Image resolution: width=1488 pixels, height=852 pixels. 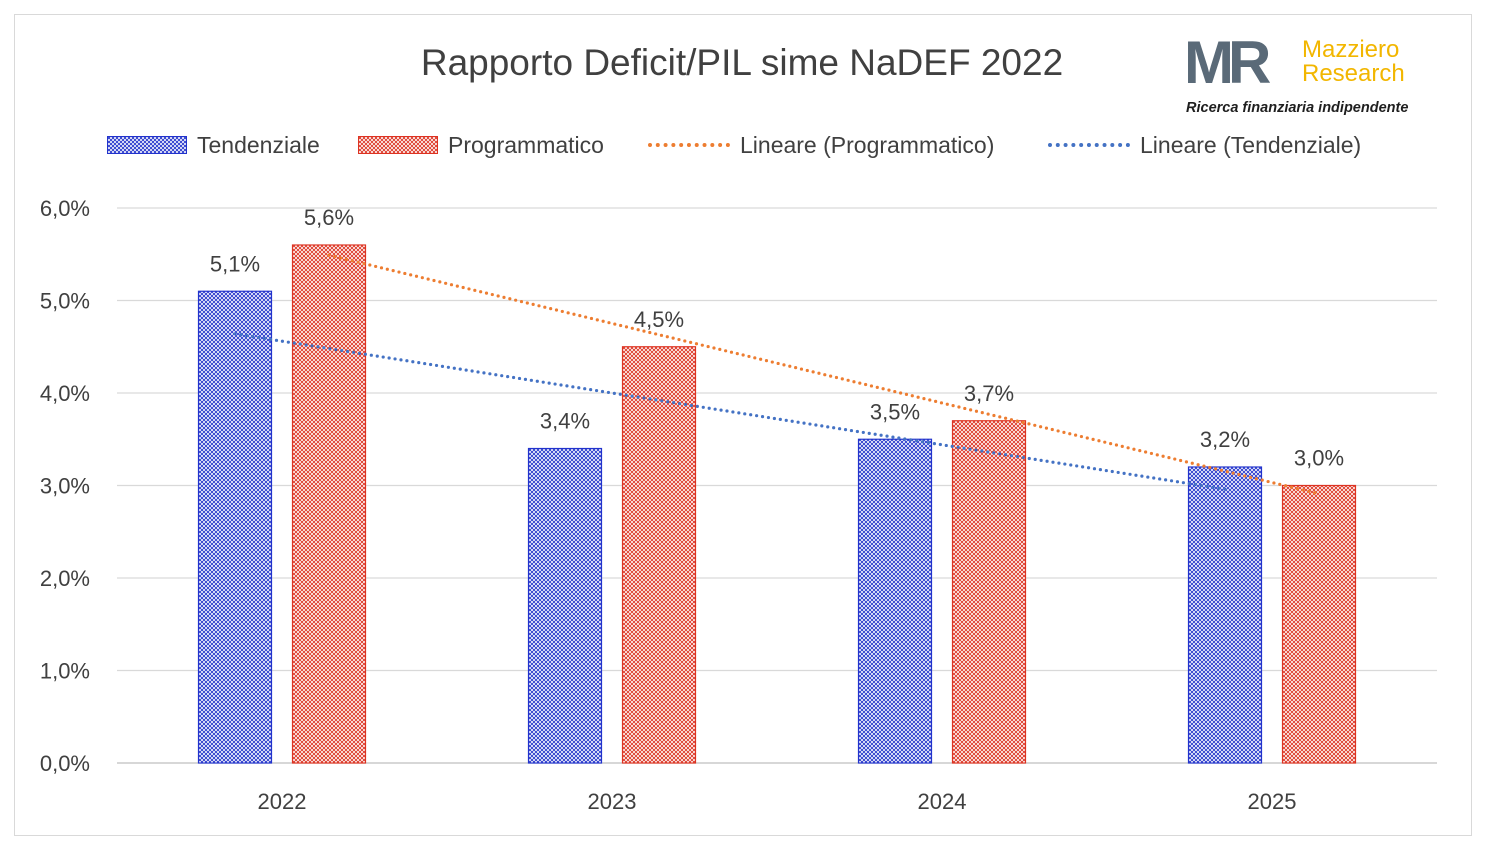 What do you see at coordinates (235, 527) in the screenshot?
I see `bar-tendenziale-2022` at bounding box center [235, 527].